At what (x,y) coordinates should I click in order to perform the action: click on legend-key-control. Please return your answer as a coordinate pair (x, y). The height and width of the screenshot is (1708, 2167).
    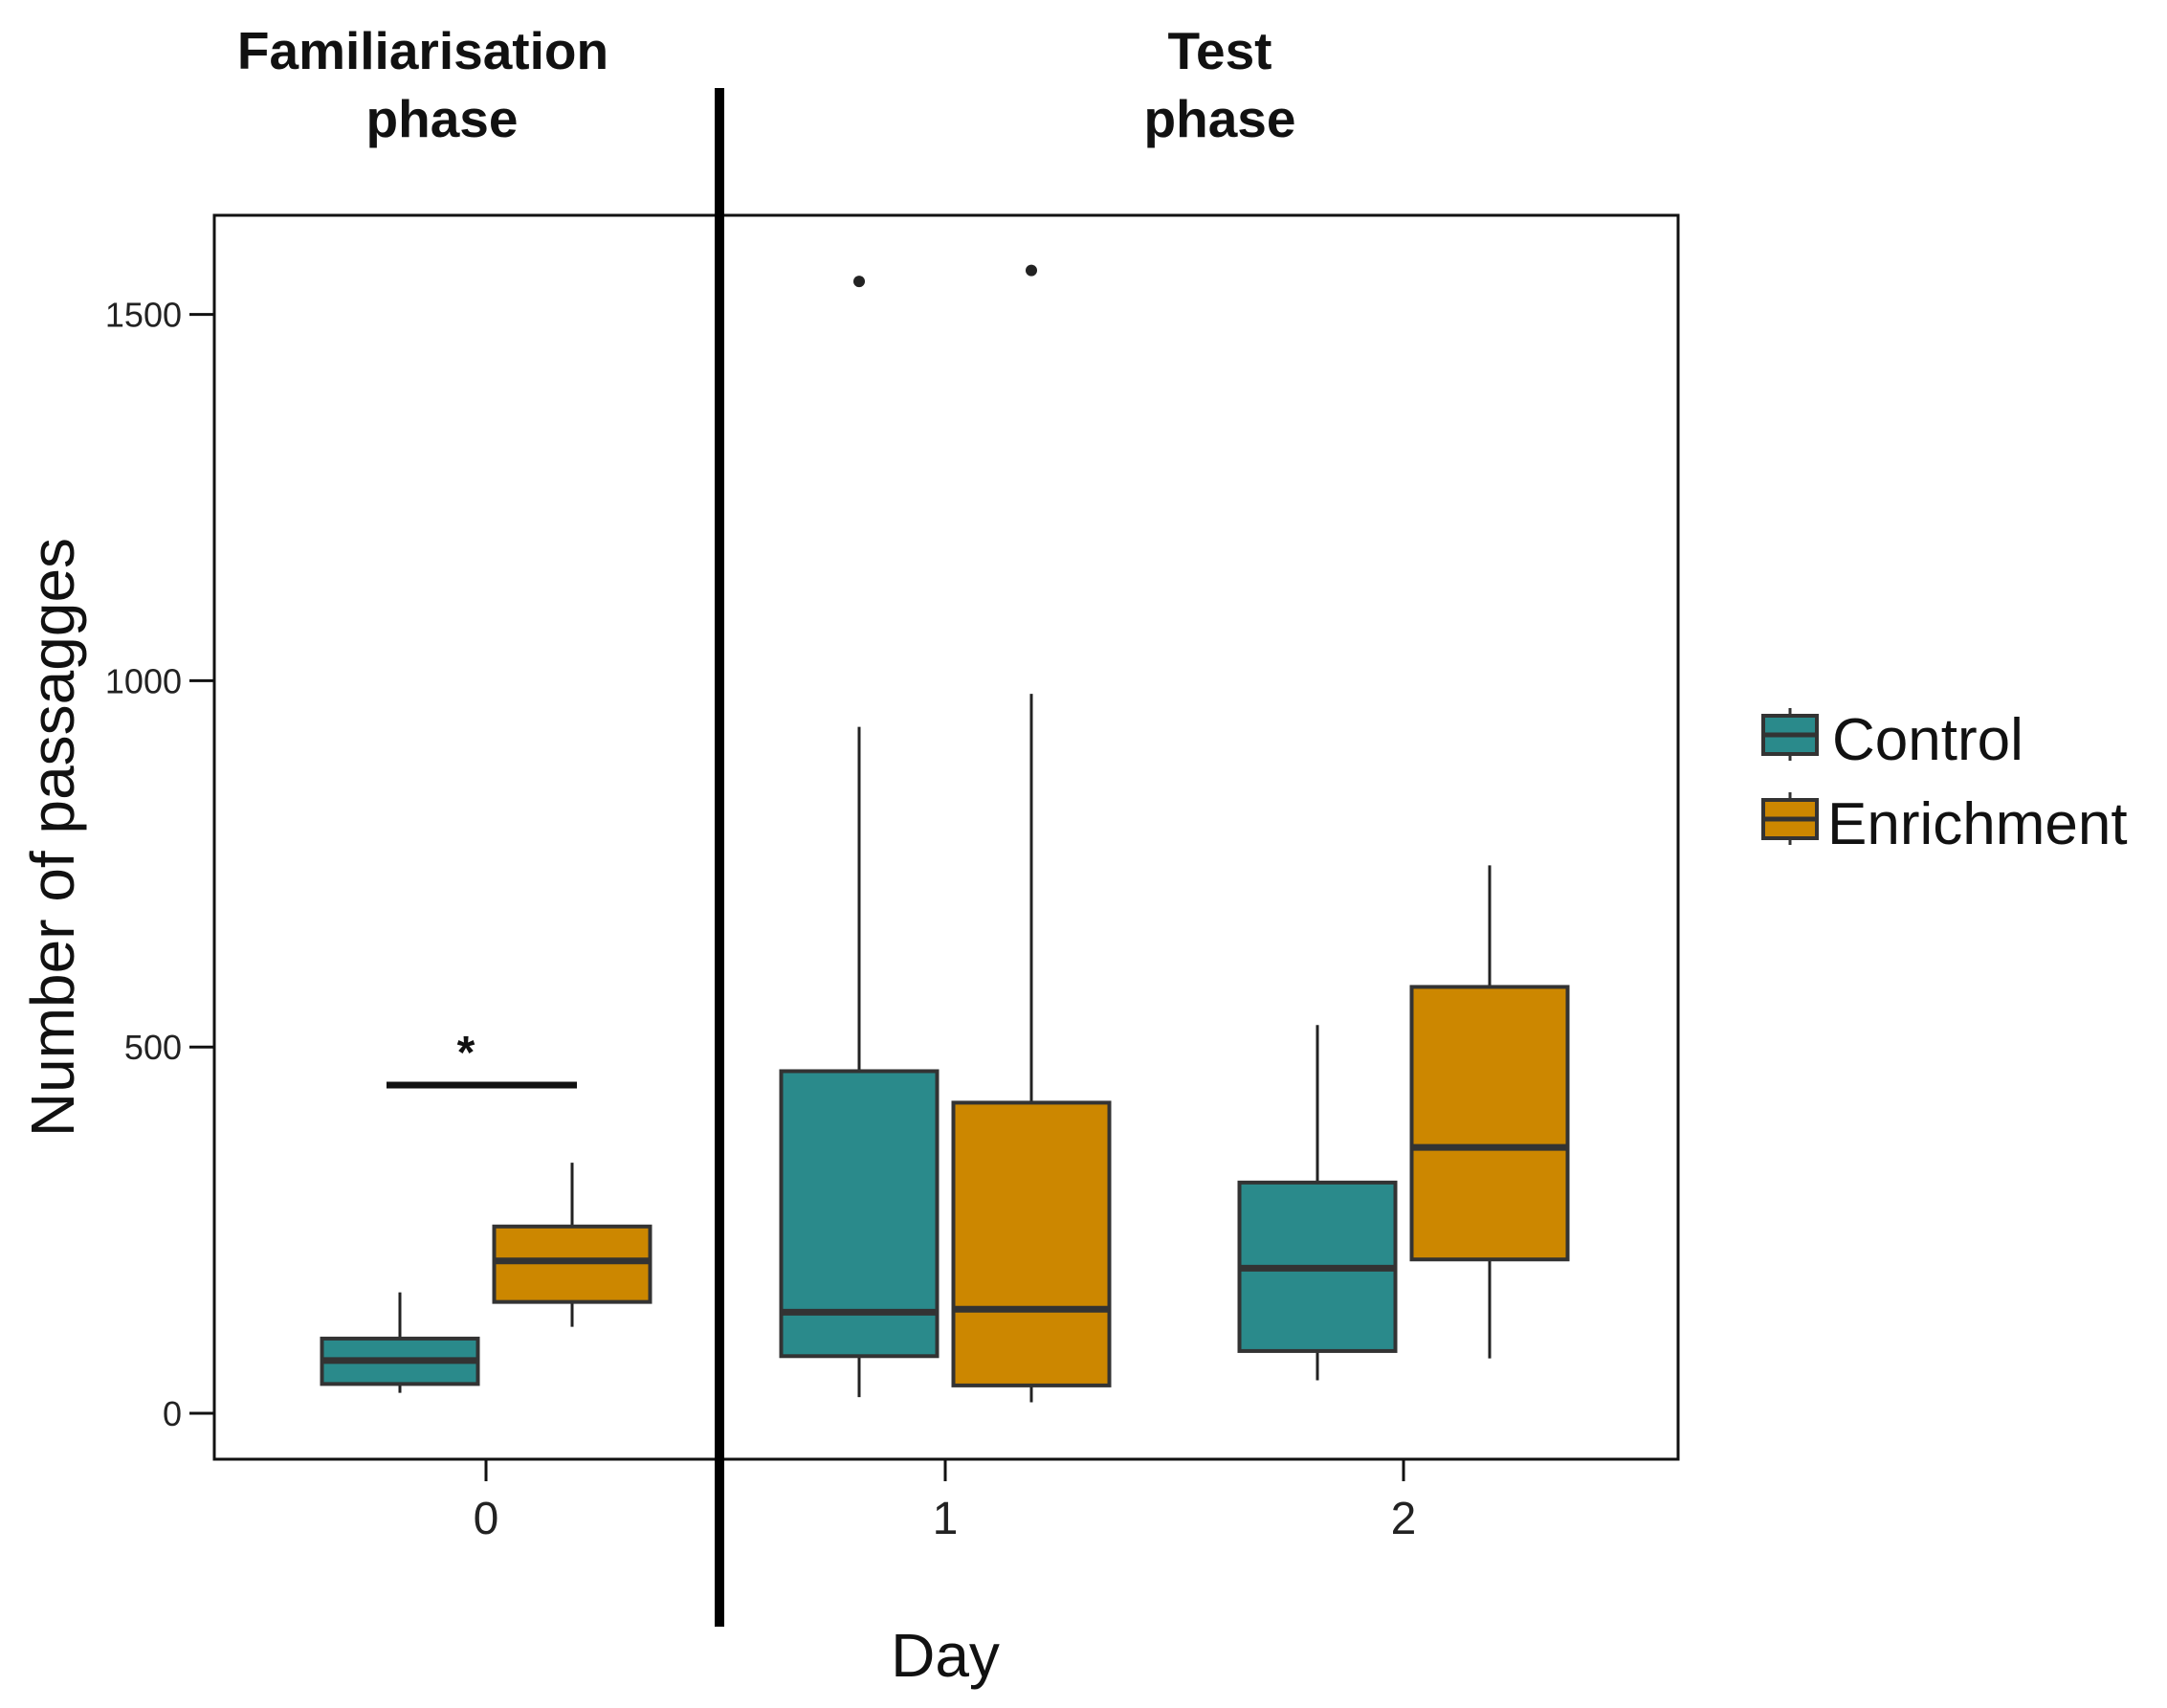
    Looking at the image, I should click on (1790, 735).